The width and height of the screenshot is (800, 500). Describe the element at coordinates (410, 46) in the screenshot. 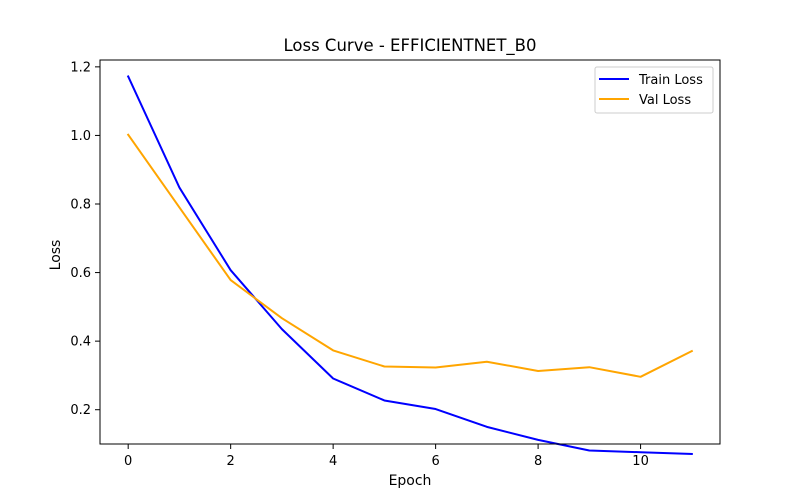

I see `chart-title: Loss Curve - EFFICIENTNET_B0` at that location.